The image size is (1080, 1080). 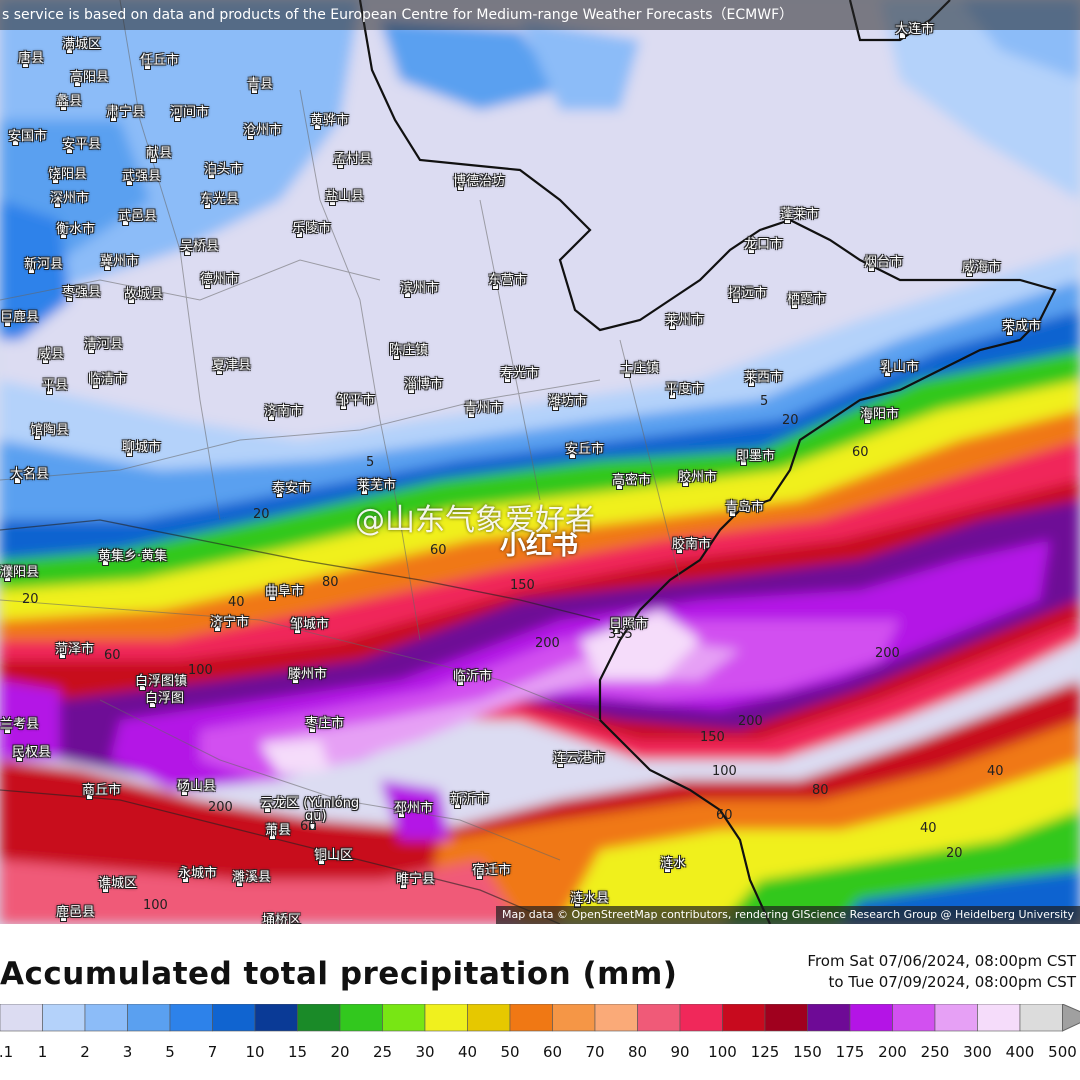 What do you see at coordinates (310, 803) in the screenshot?
I see `city-label: 云龙区 (Yúnlóng` at bounding box center [310, 803].